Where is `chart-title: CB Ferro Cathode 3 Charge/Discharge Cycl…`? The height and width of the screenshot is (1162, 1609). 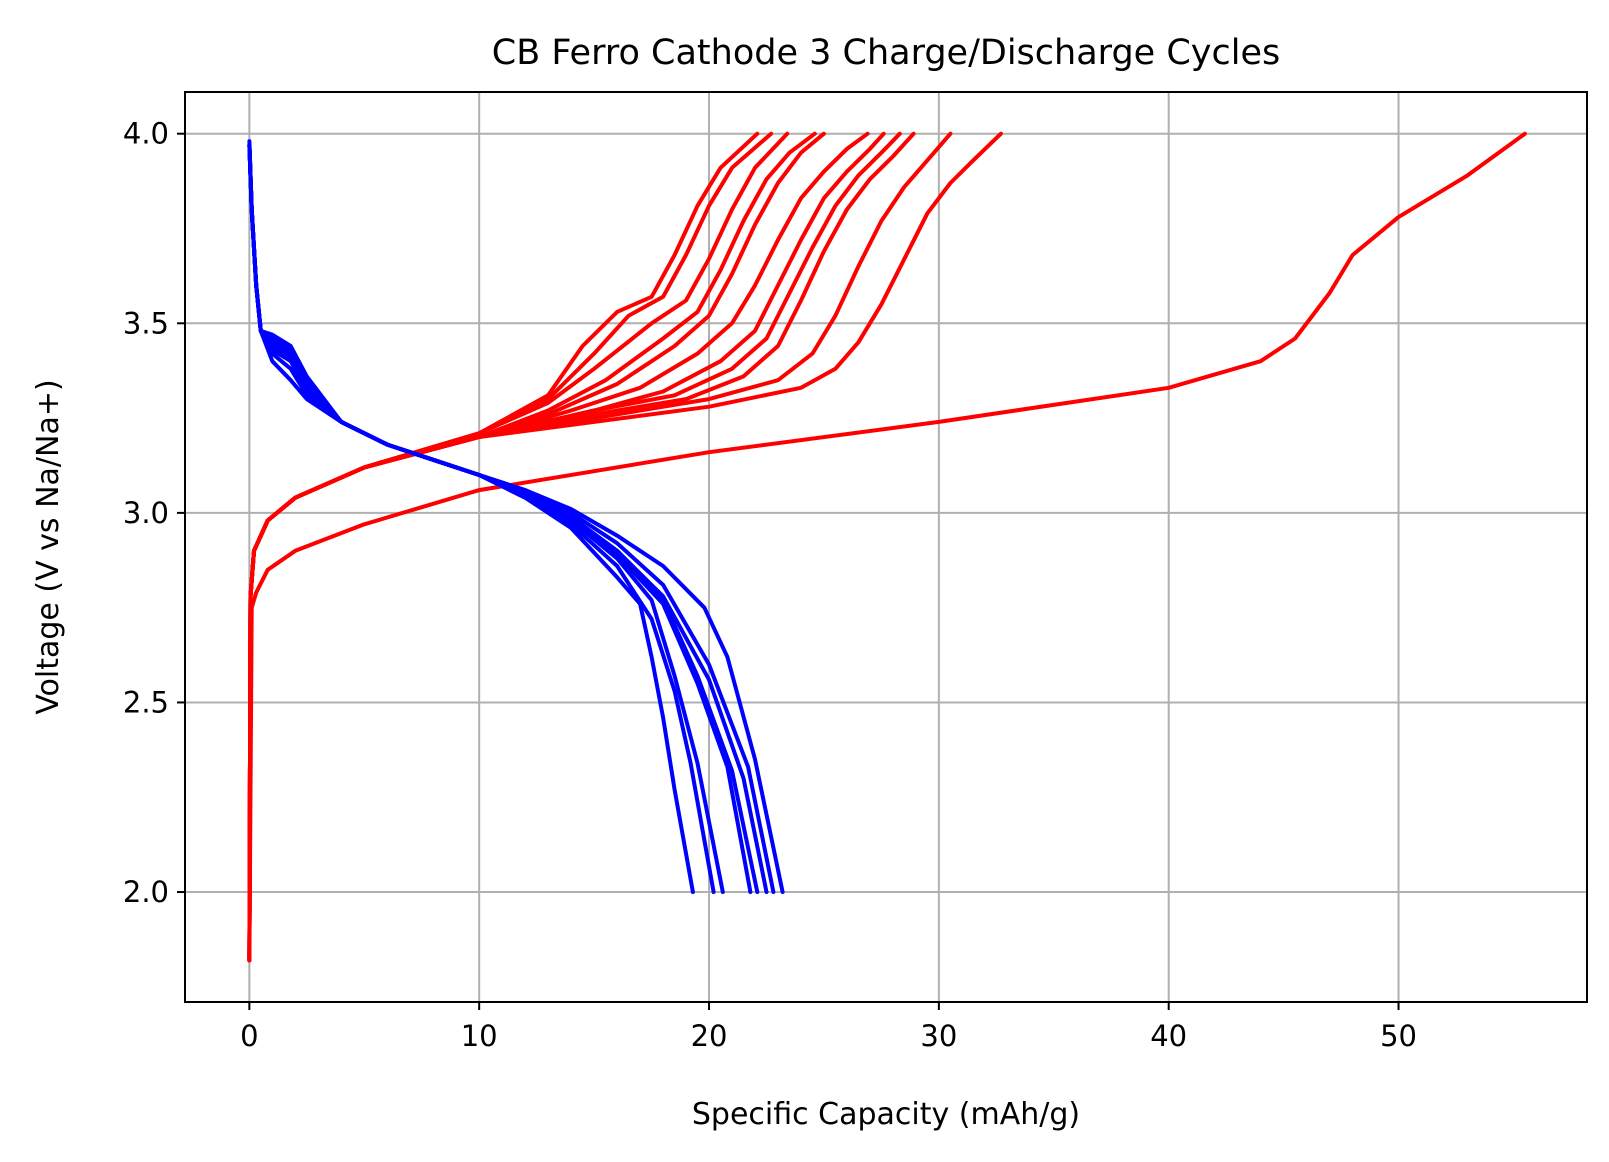 chart-title: CB Ferro Cathode 3 Charge/Discharge Cycl… is located at coordinates (886, 53).